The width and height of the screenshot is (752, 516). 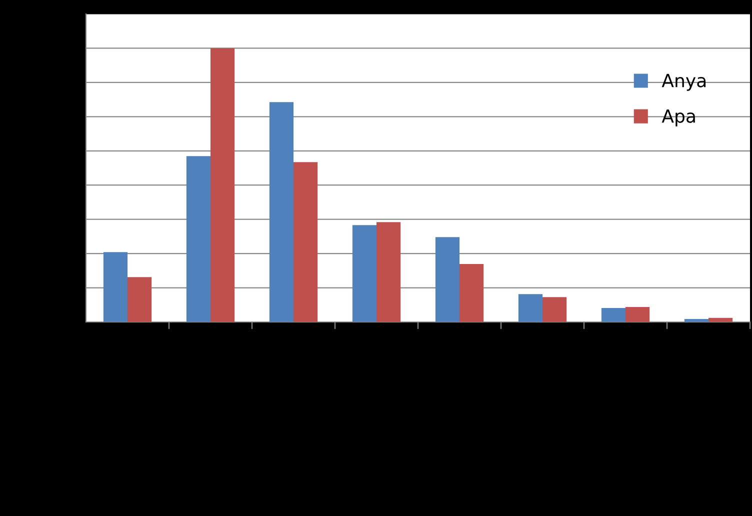 I want to click on legend-label: Anya, so click(x=684, y=82).